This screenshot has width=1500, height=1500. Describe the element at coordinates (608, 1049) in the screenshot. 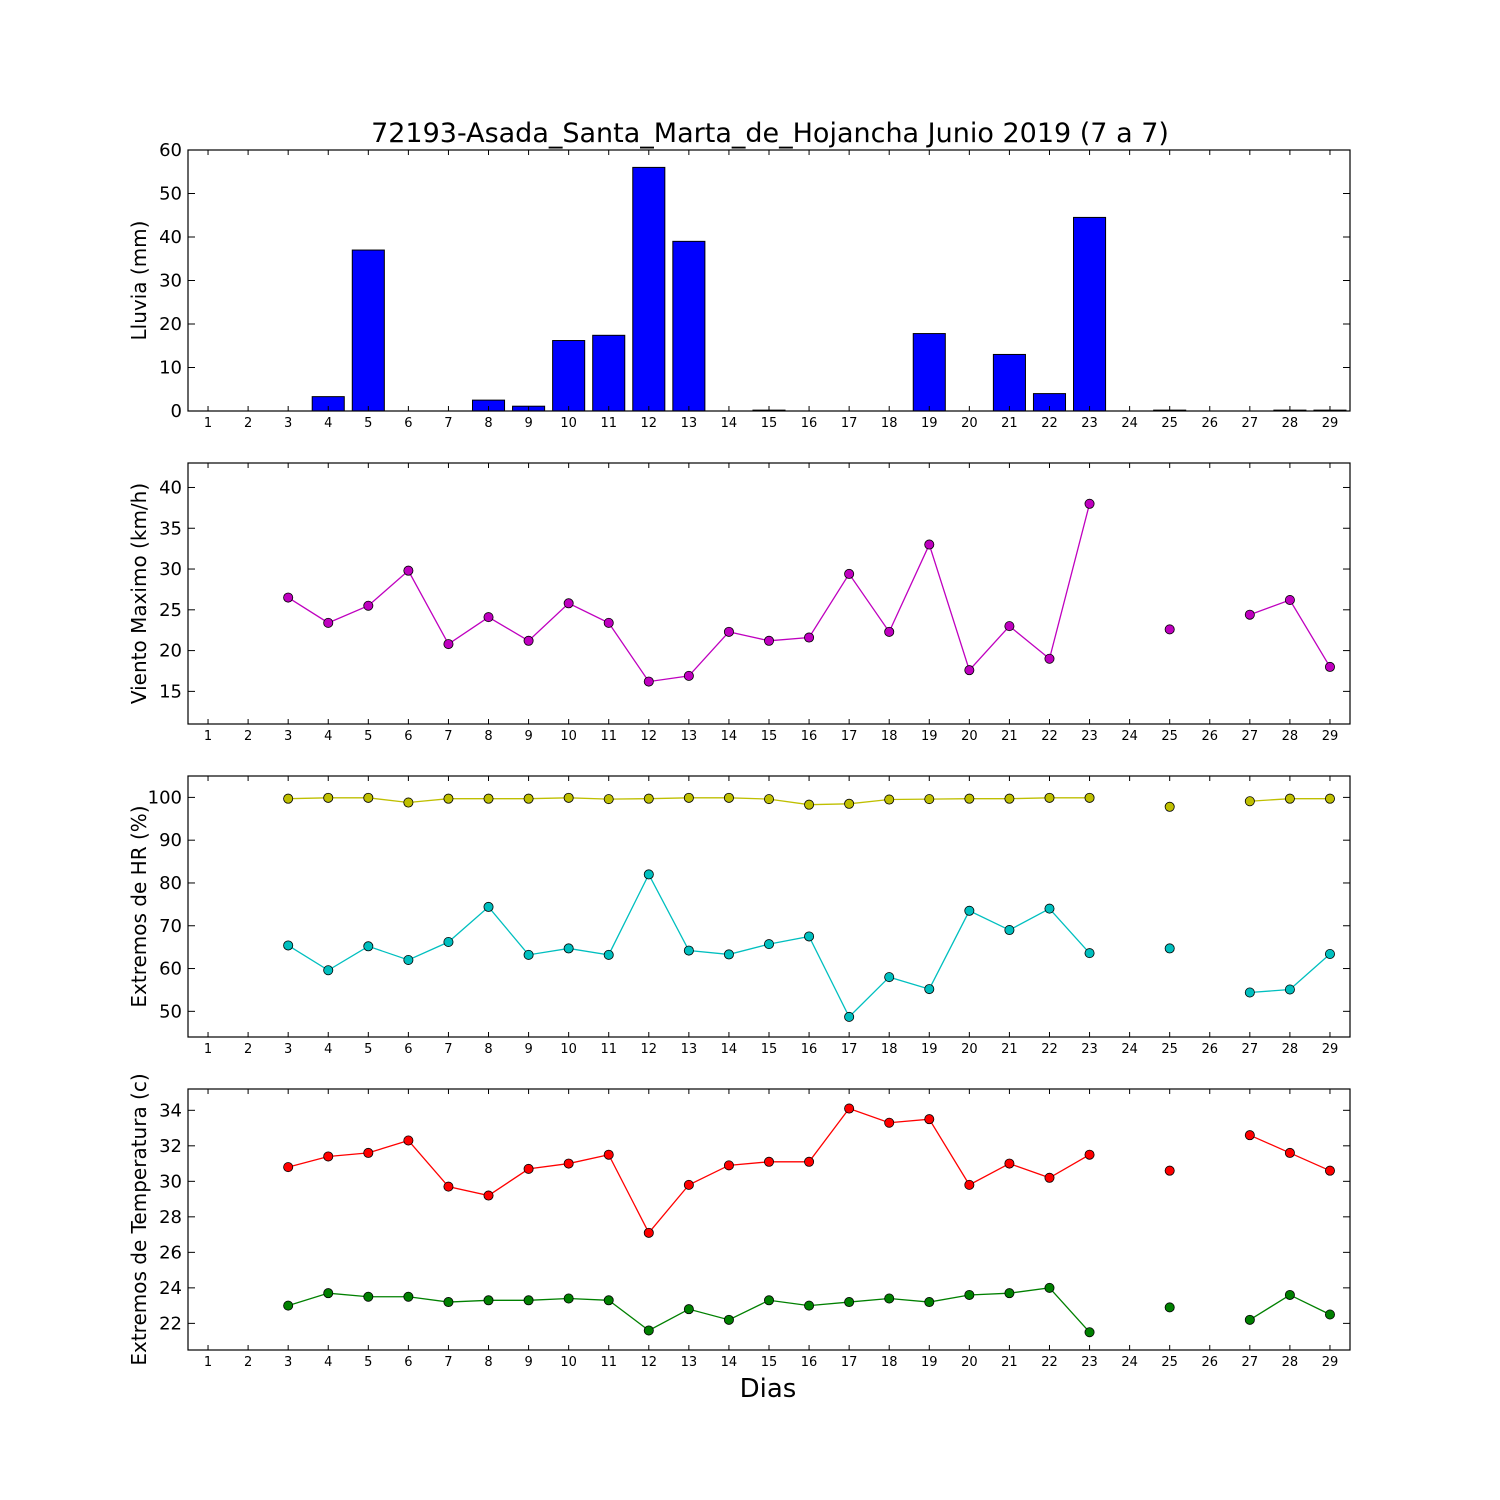

I see `humidity-xtick-label: 11` at that location.